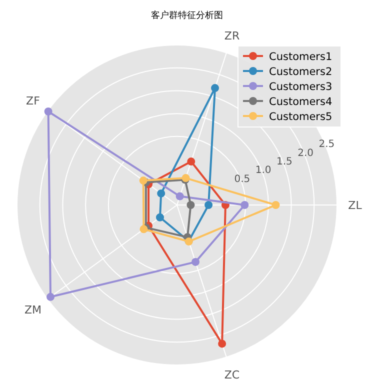 Image resolution: width=373 pixels, height=392 pixels. What do you see at coordinates (263, 170) in the screenshot?
I see `y-tick-label: 1.0` at bounding box center [263, 170].